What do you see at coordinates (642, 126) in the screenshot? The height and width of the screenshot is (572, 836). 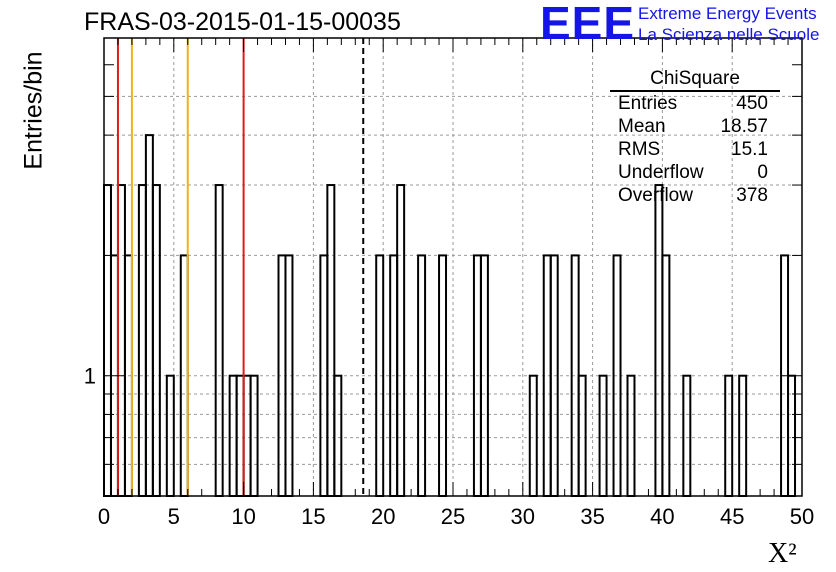 I see `stats-key: Mean` at bounding box center [642, 126].